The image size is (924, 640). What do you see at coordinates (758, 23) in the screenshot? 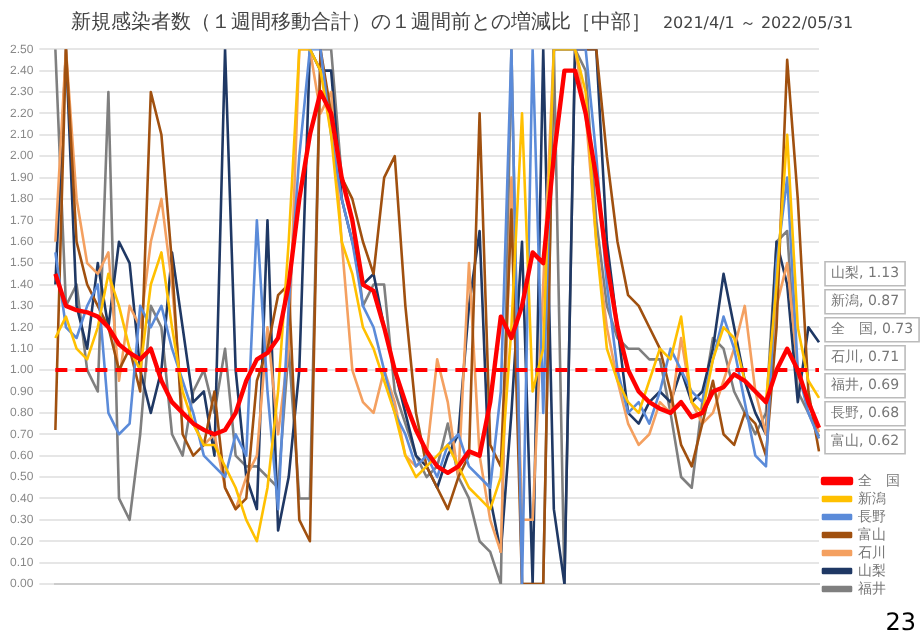
I see `chart-subtitle: 2021/4/1 ～ 2022/05/31` at bounding box center [758, 23].